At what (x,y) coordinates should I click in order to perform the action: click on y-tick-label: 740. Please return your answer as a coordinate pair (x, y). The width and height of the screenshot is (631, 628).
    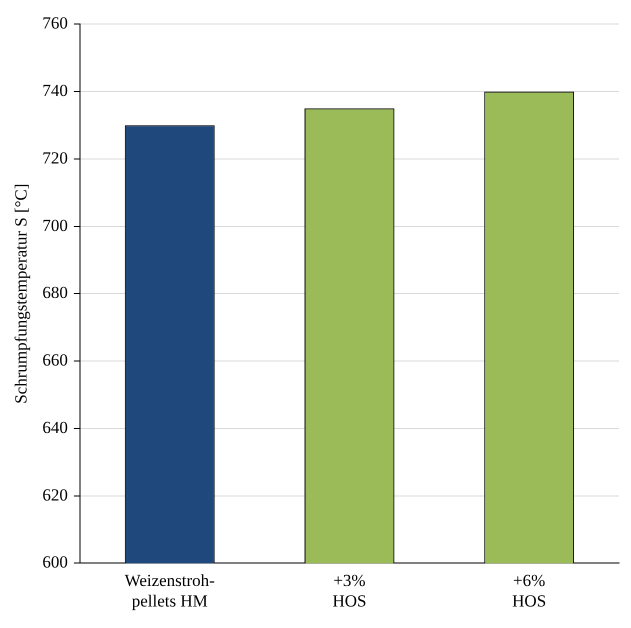
    Looking at the image, I should click on (55, 90).